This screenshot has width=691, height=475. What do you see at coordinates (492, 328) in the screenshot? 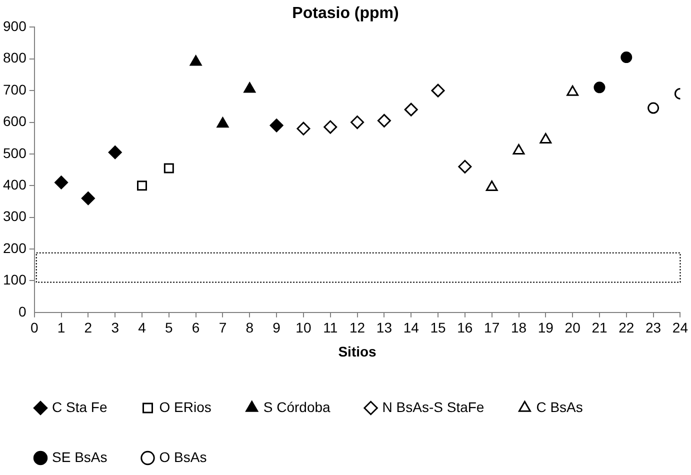
I see `x-tick-label: 17` at bounding box center [492, 328].